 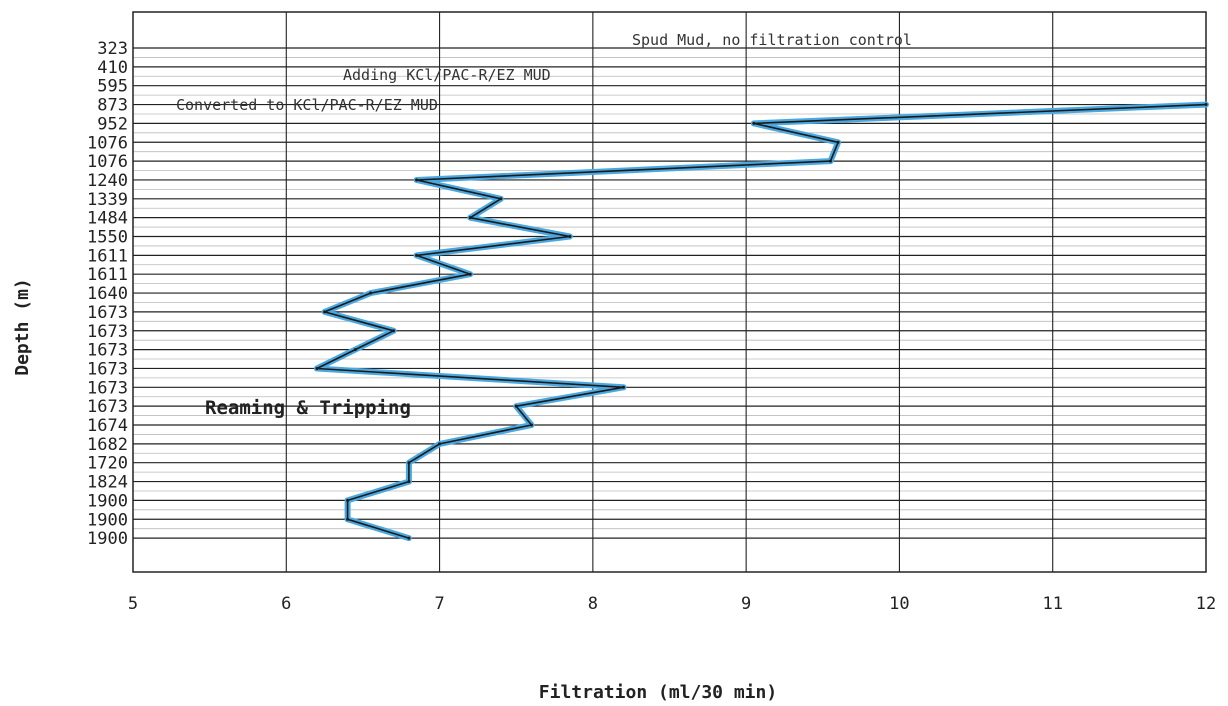 I want to click on y-axis-title: Depth (m), so click(x=22, y=327).